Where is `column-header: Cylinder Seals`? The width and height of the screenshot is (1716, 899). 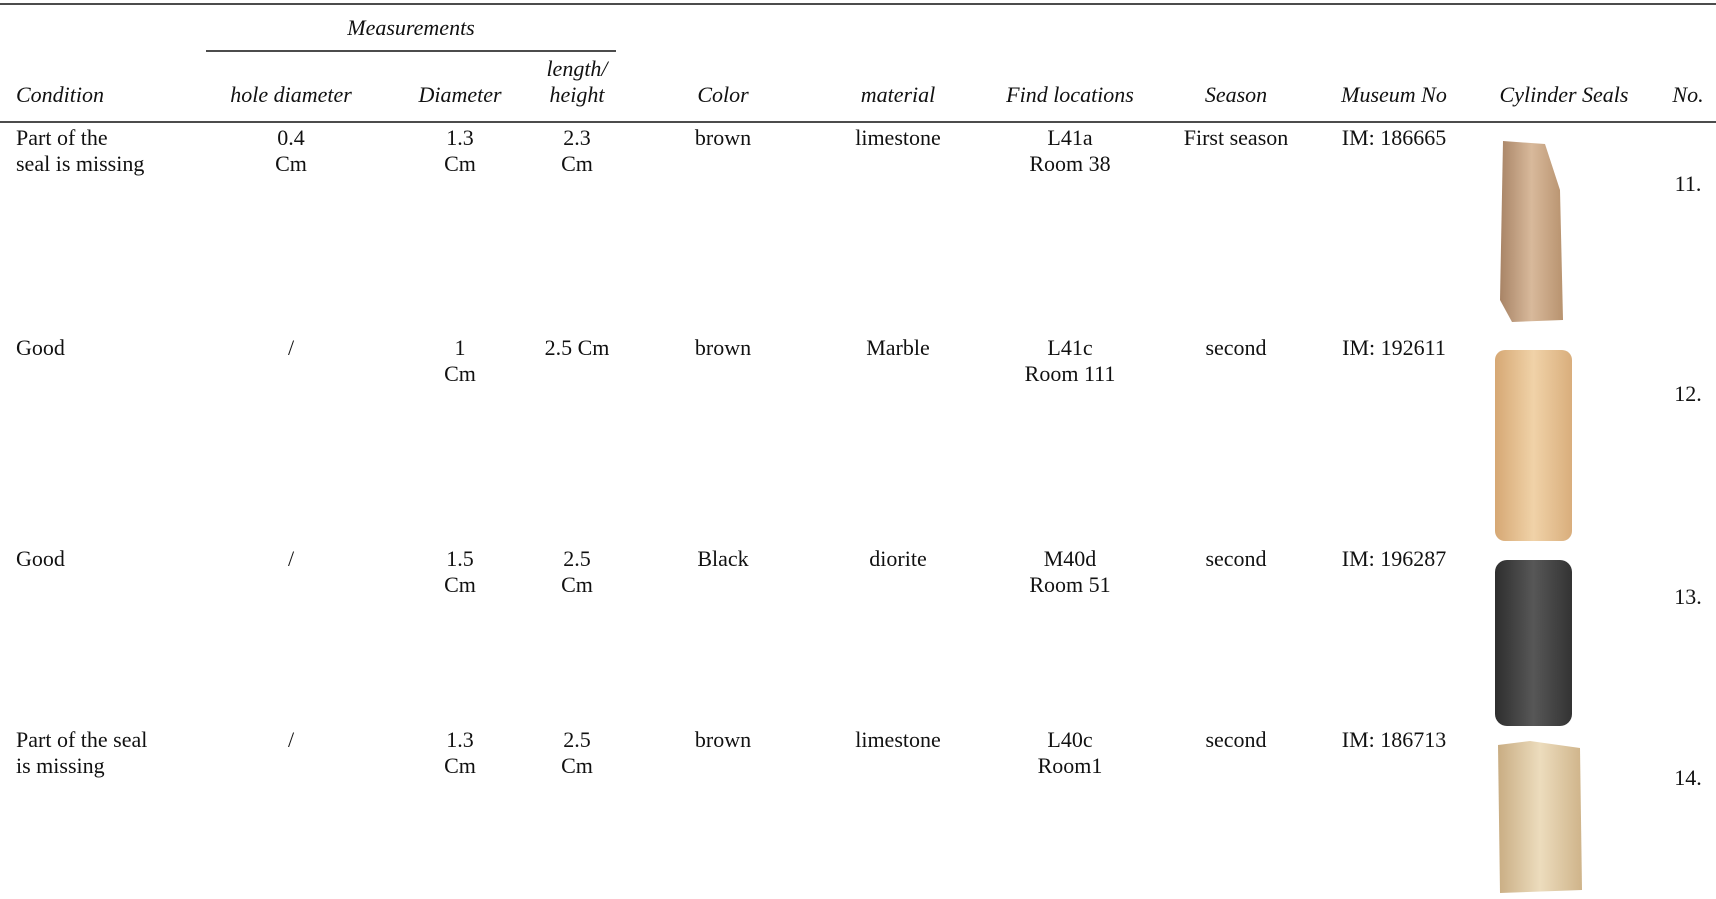 column-header: Cylinder Seals is located at coordinates (1564, 94).